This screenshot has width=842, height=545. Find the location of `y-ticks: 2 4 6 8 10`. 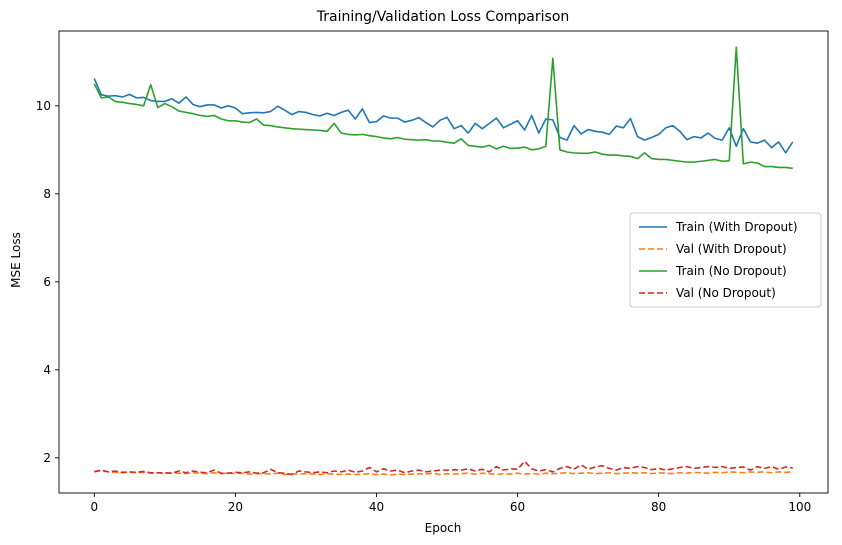

y-ticks: 2 4 6 8 10 is located at coordinates (47, 282).